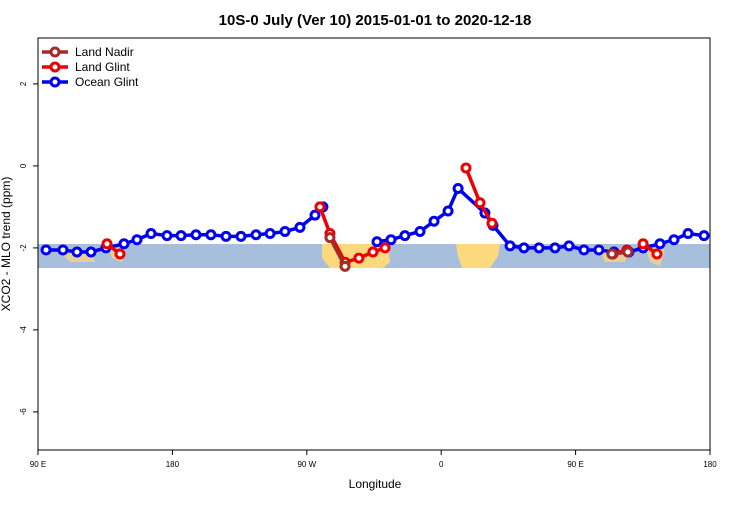 The image size is (750, 505). Describe the element at coordinates (375, 484) in the screenshot. I see `x-axis-label: Longitude` at that location.